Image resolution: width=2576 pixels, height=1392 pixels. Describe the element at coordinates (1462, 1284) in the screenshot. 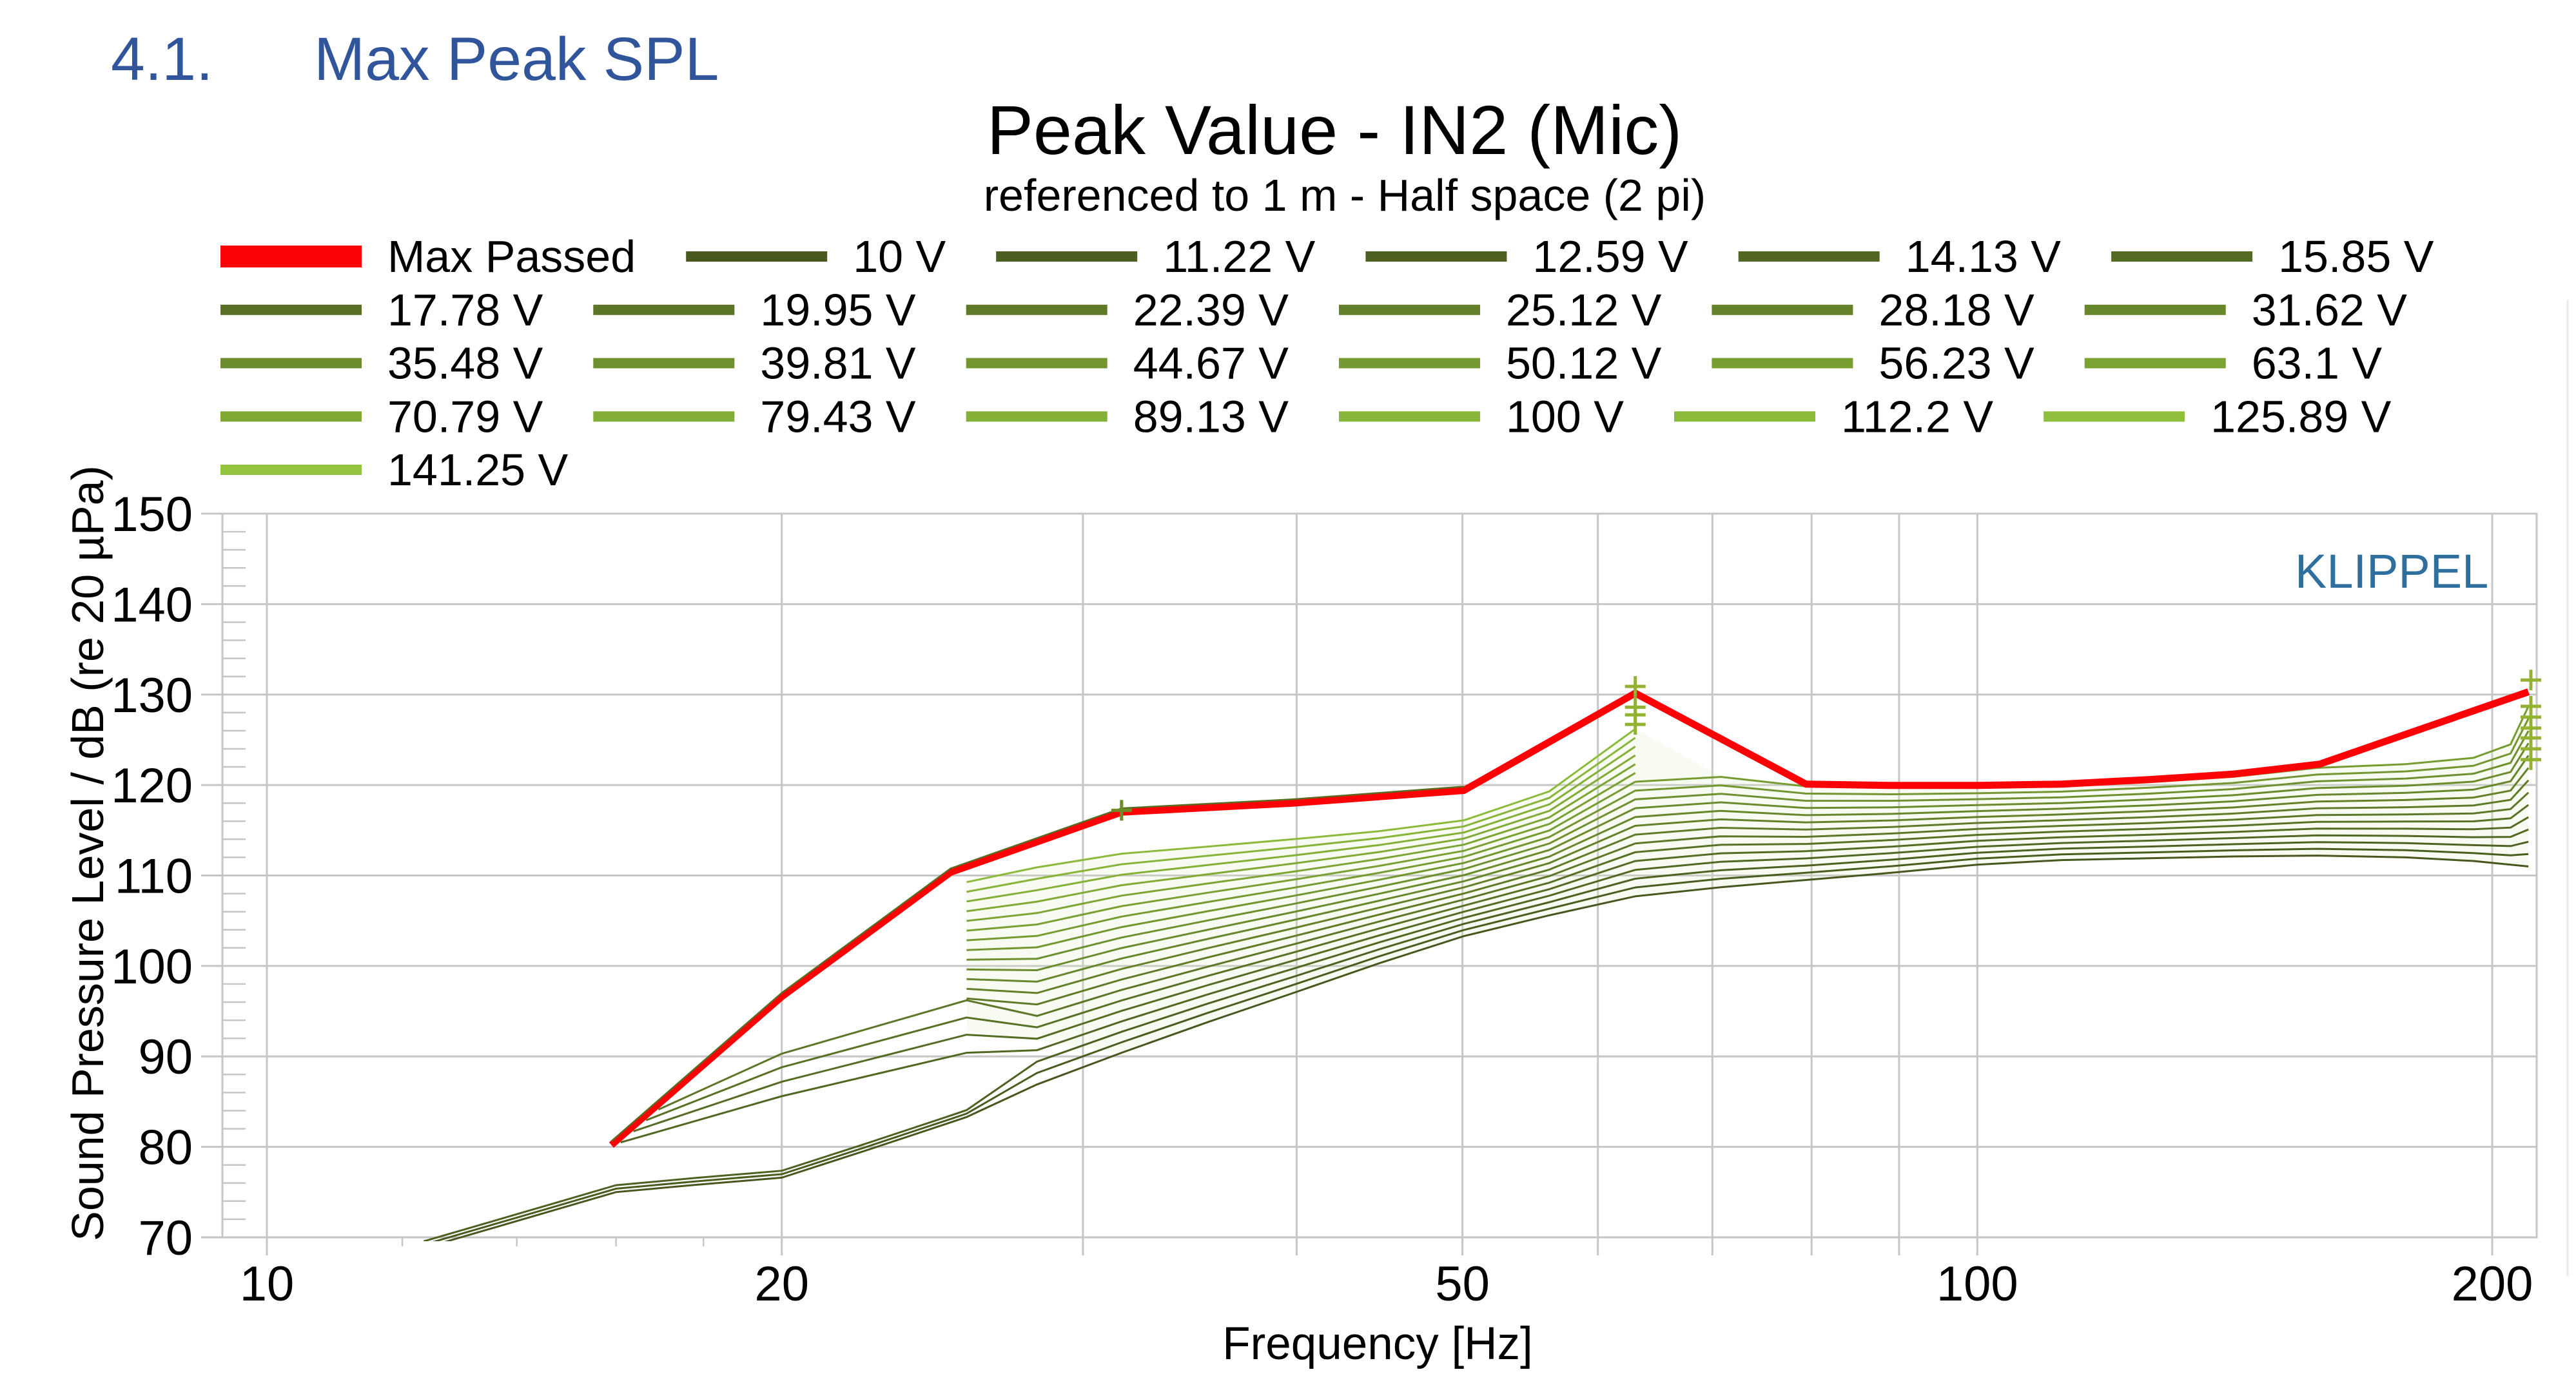

I see `svg-text: 50` at that location.